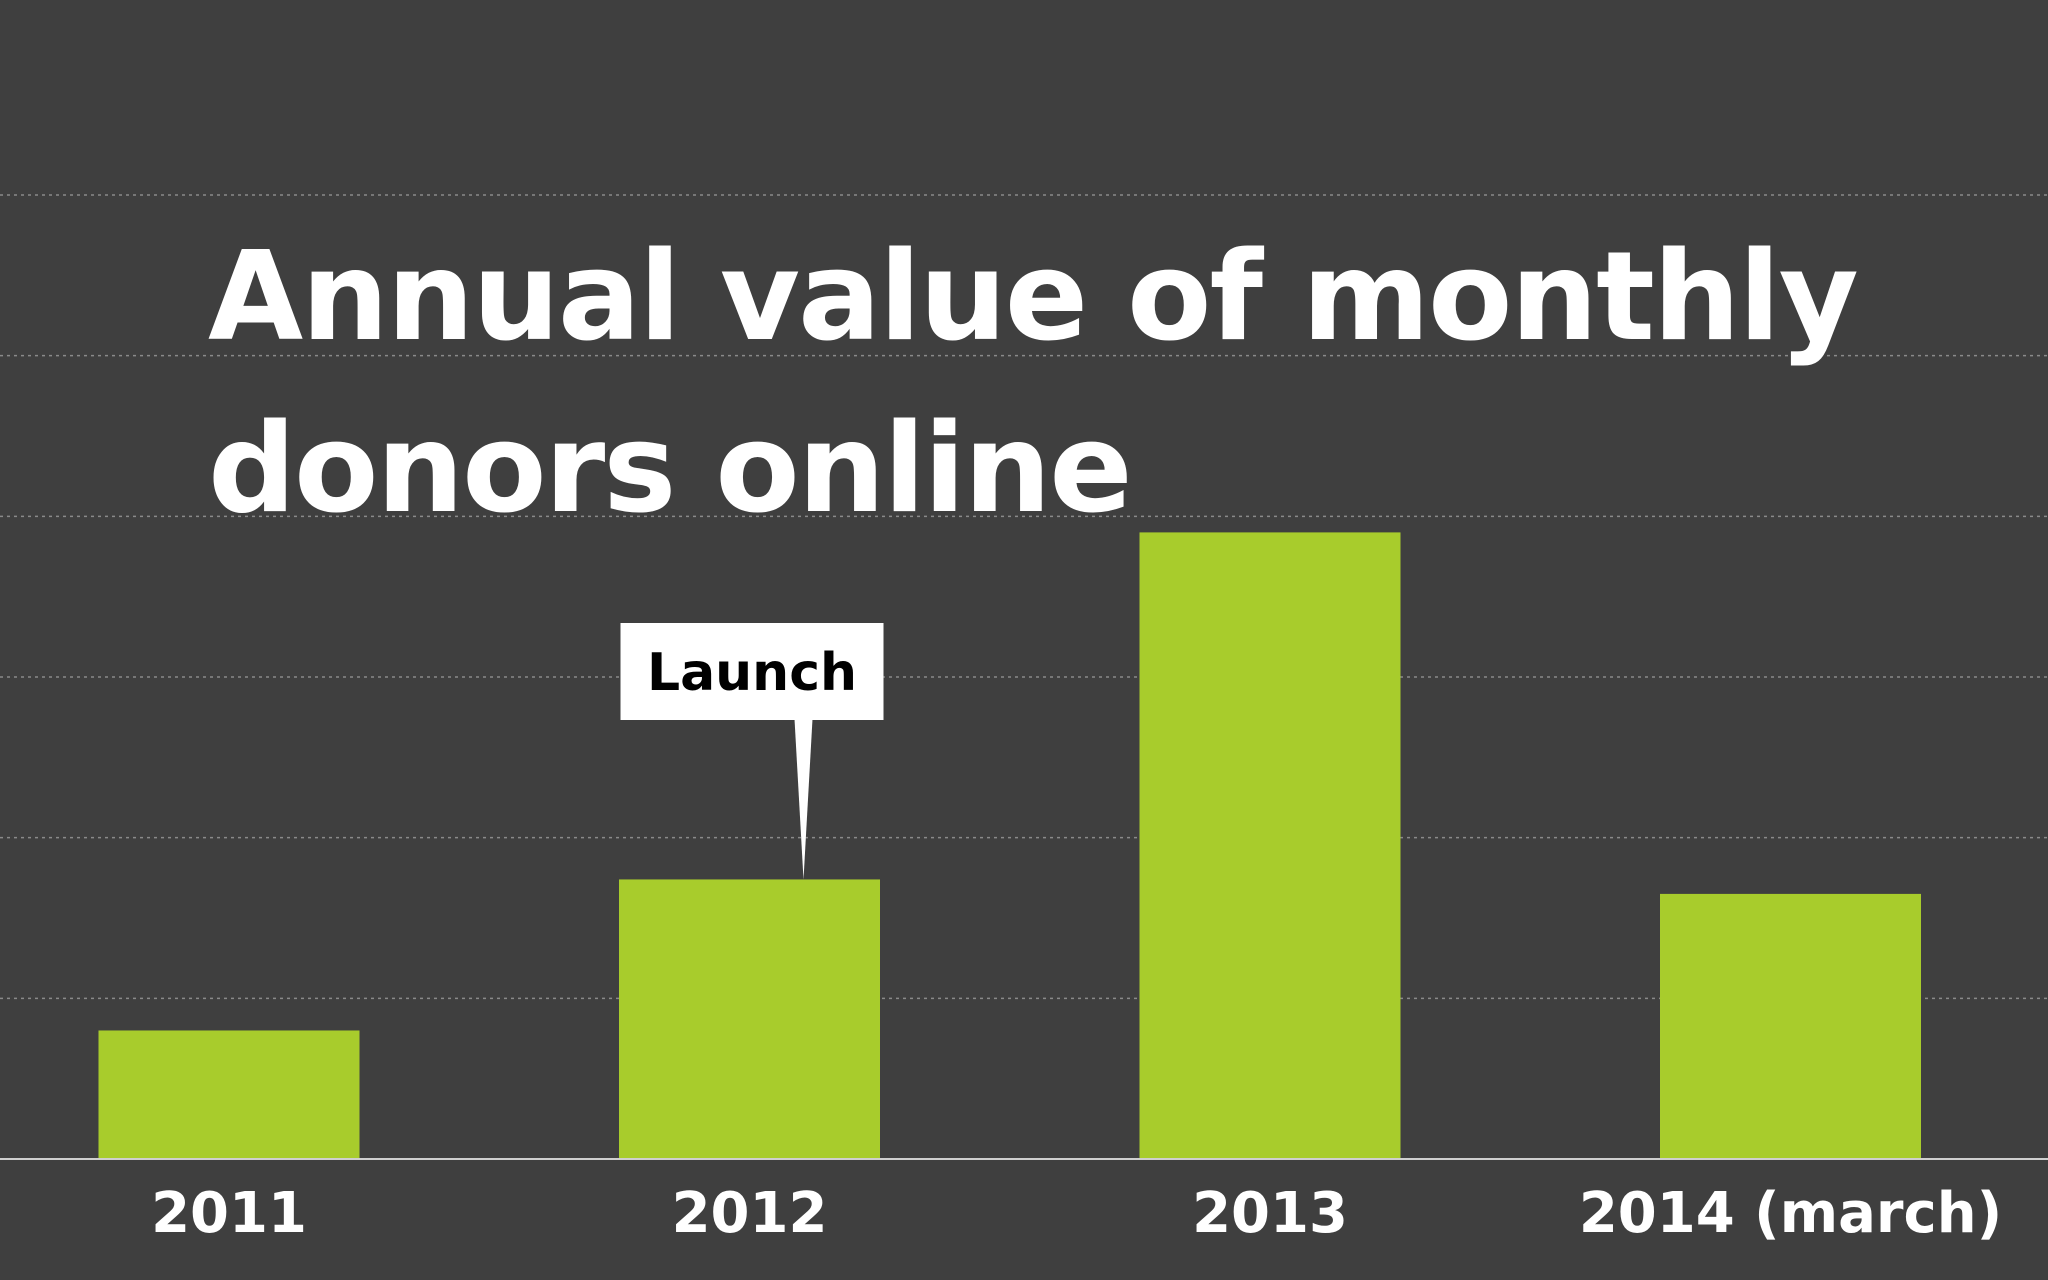 The height and width of the screenshot is (1280, 2048). Describe the element at coordinates (1790, 1026) in the screenshot. I see `bar-2014-march-` at that location.